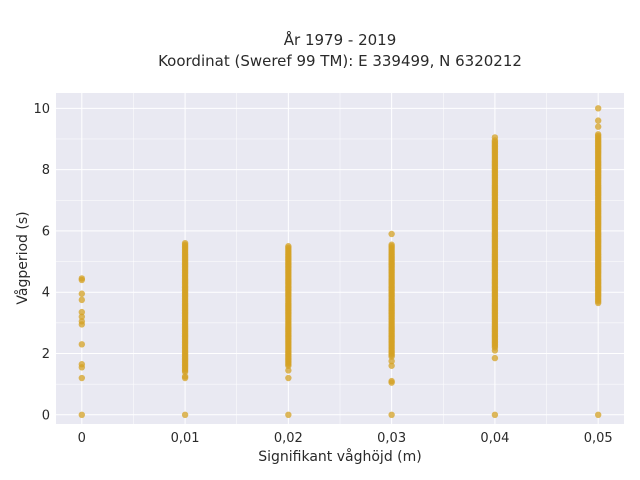  Describe the element at coordinates (598, 438) in the screenshot. I see `x-tick-label: 0,05` at that location.